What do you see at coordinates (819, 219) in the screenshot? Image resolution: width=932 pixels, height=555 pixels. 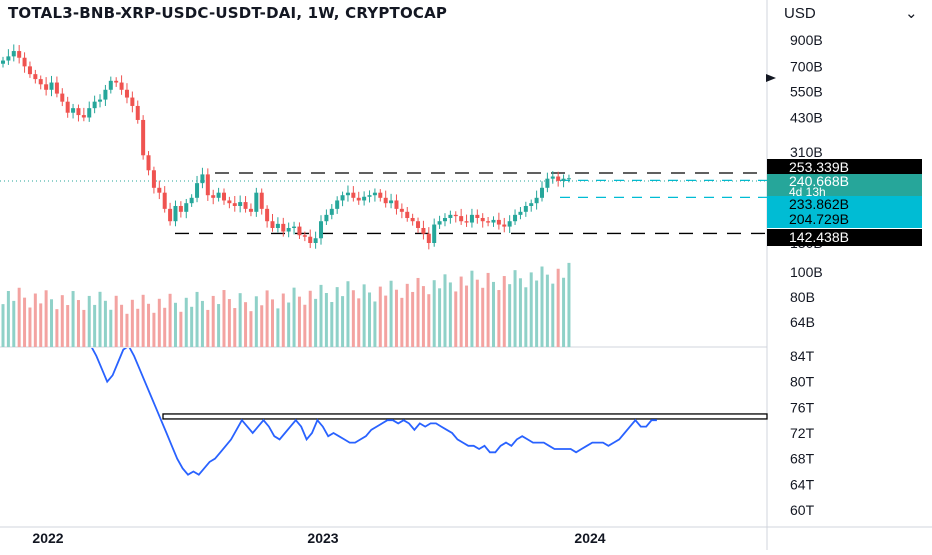 I see `cyan-low-price-tag: 204.729B` at bounding box center [819, 219].